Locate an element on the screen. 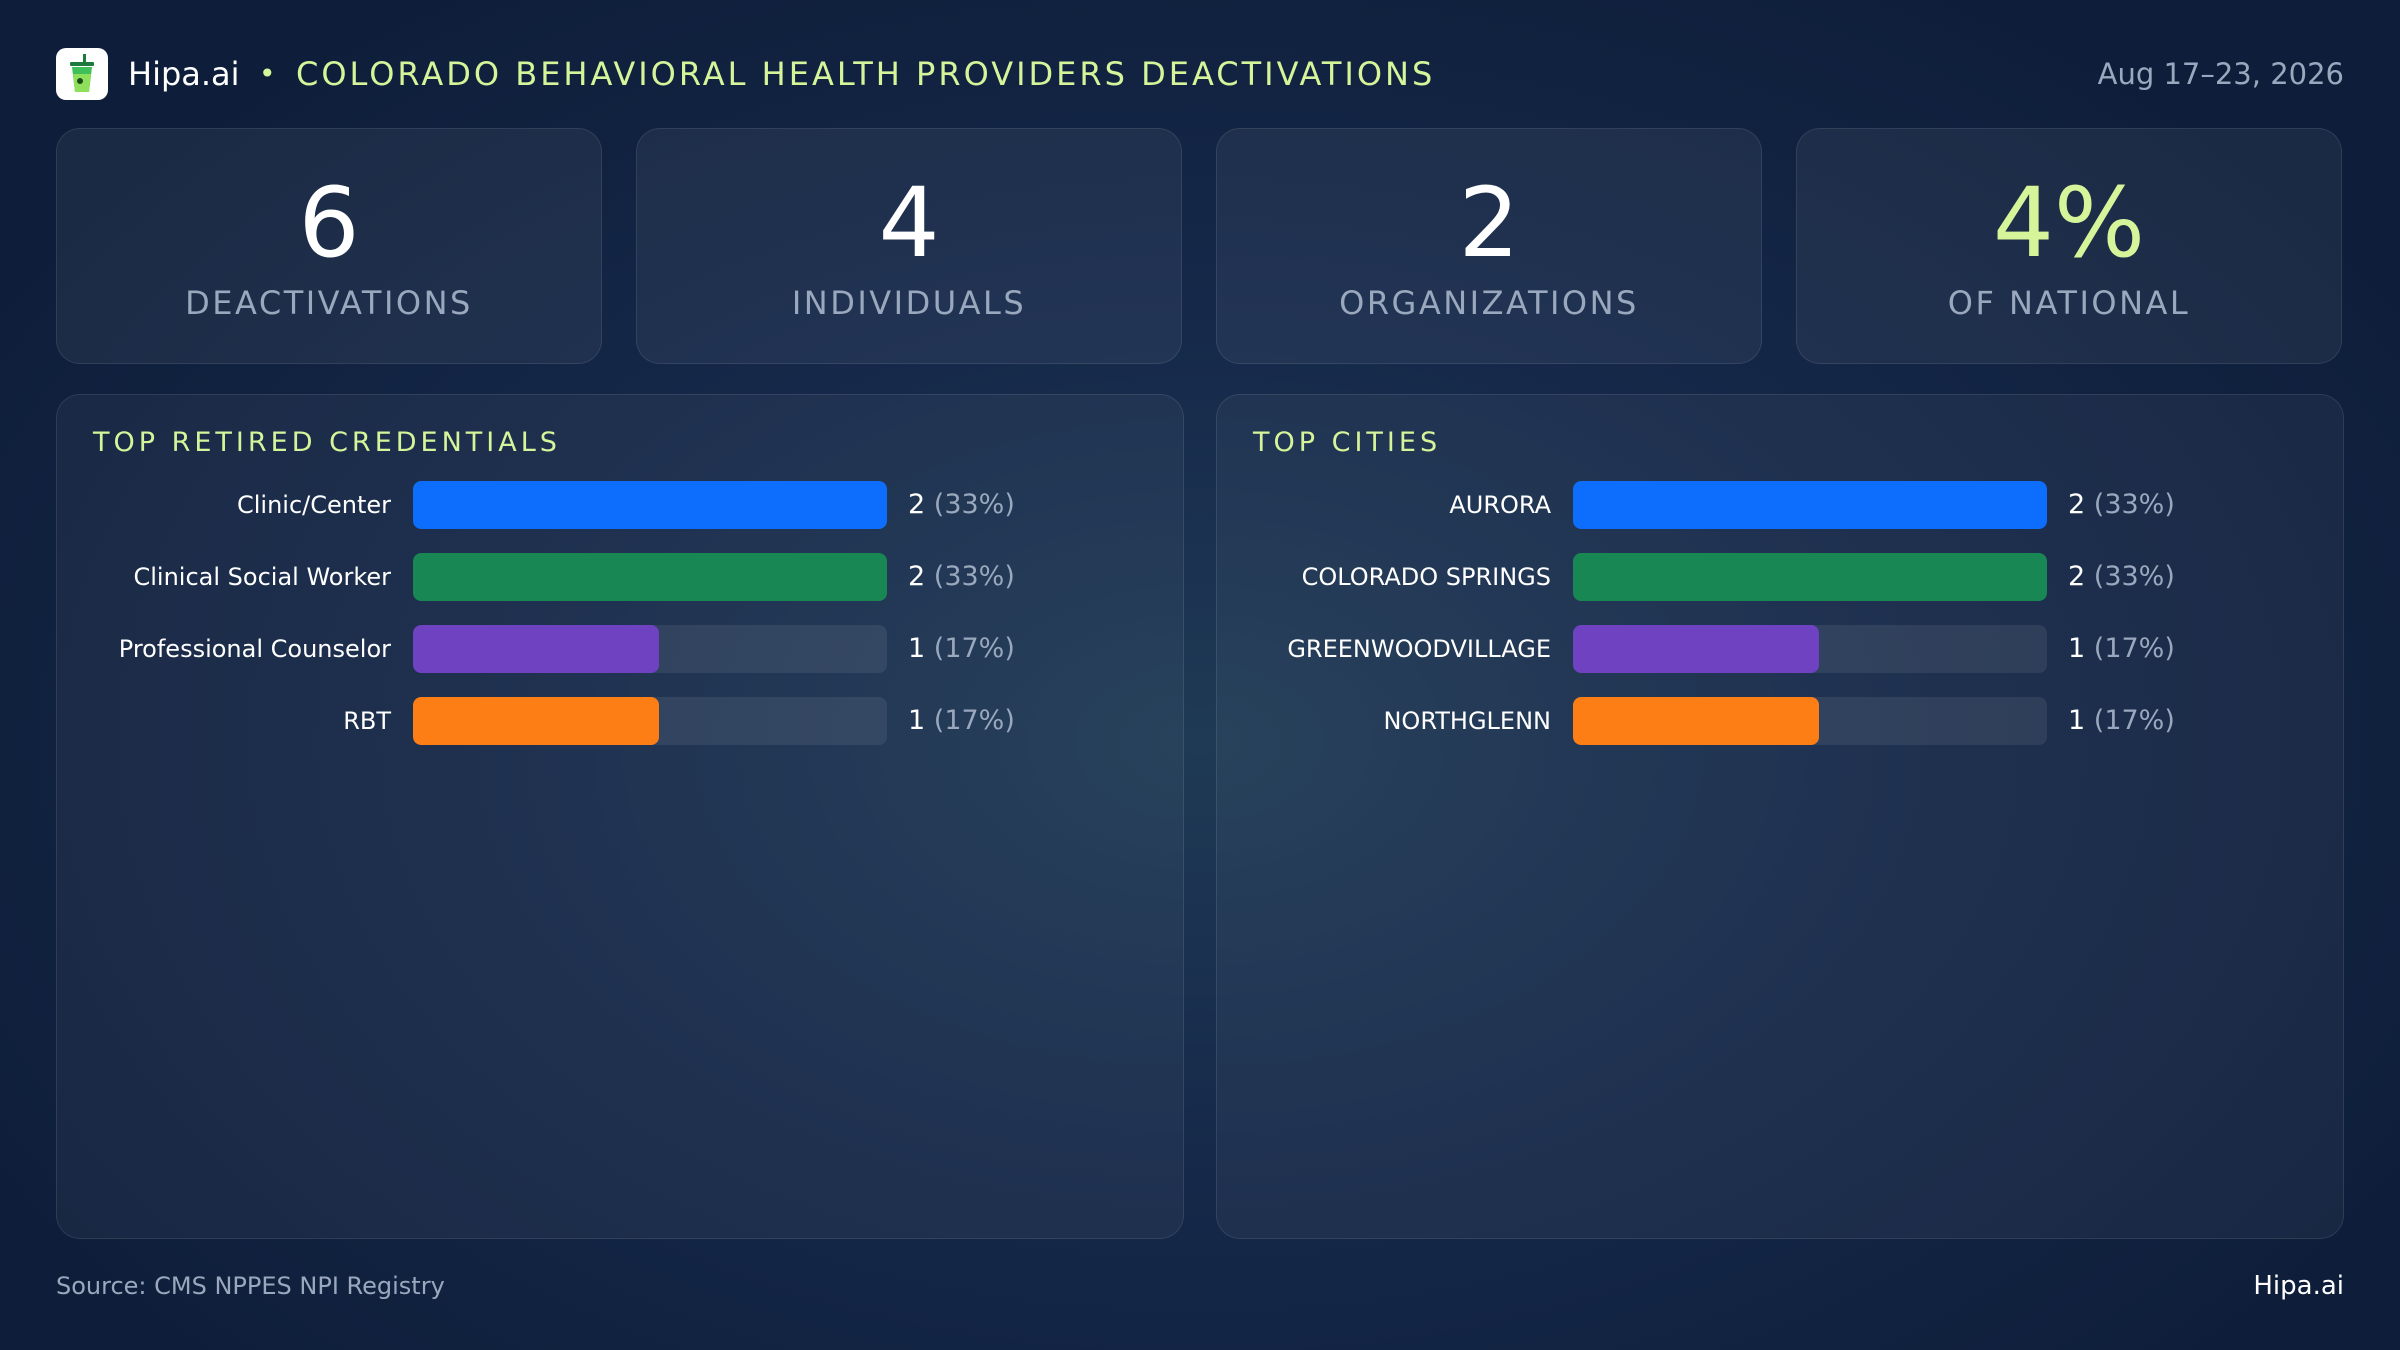 This screenshot has height=1350, width=2400. kpi-value: 6 is located at coordinates (329, 223).